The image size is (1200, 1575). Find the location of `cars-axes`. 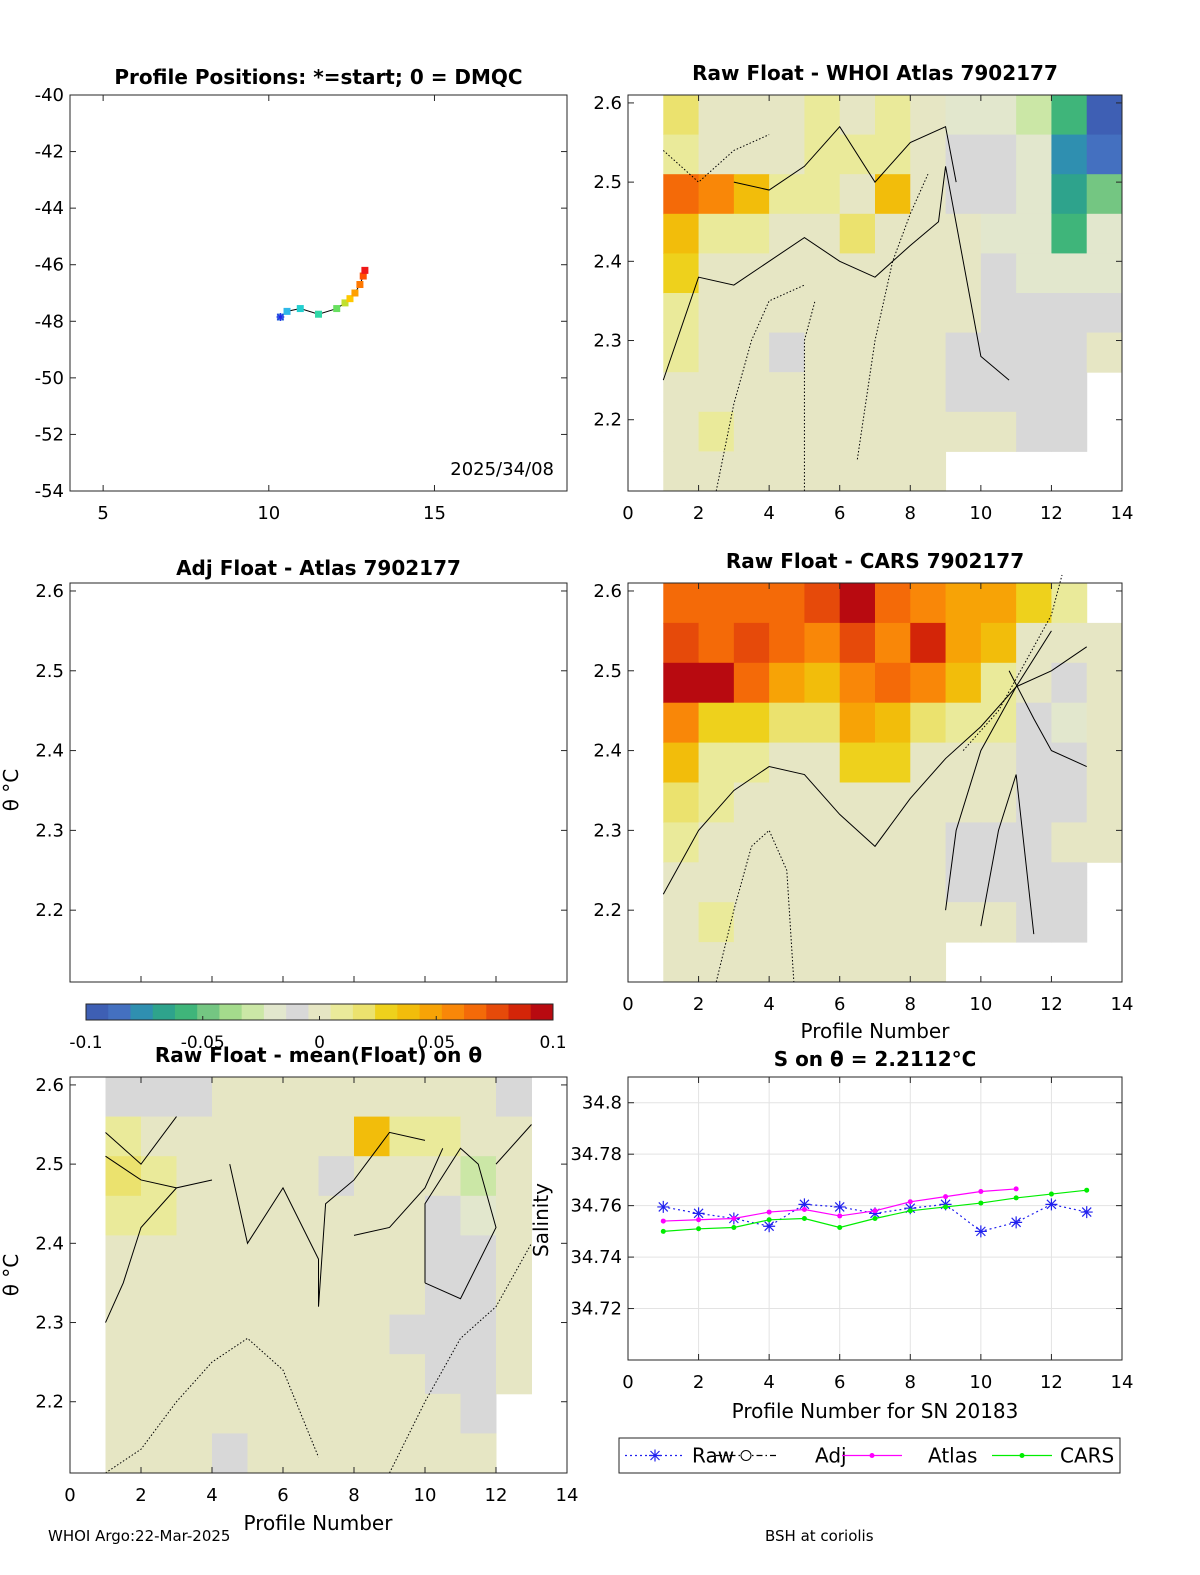

cars-axes is located at coordinates (875, 782).